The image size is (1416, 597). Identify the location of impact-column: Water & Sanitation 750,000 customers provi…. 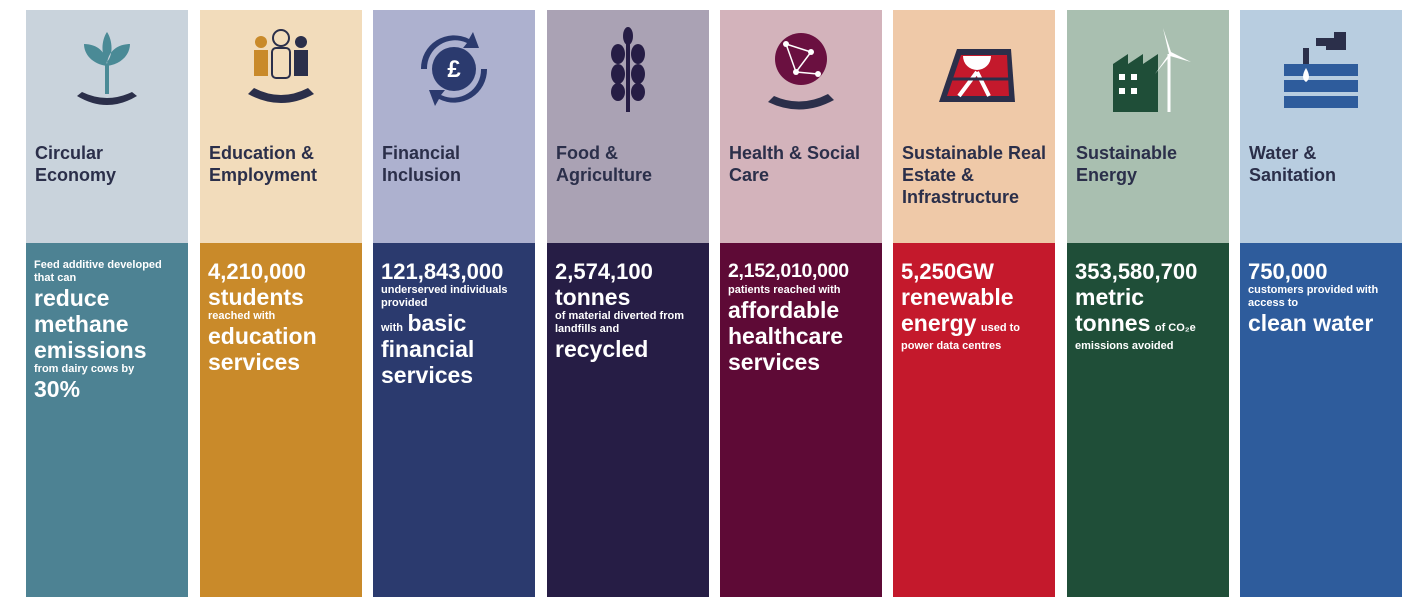
(1321, 303).